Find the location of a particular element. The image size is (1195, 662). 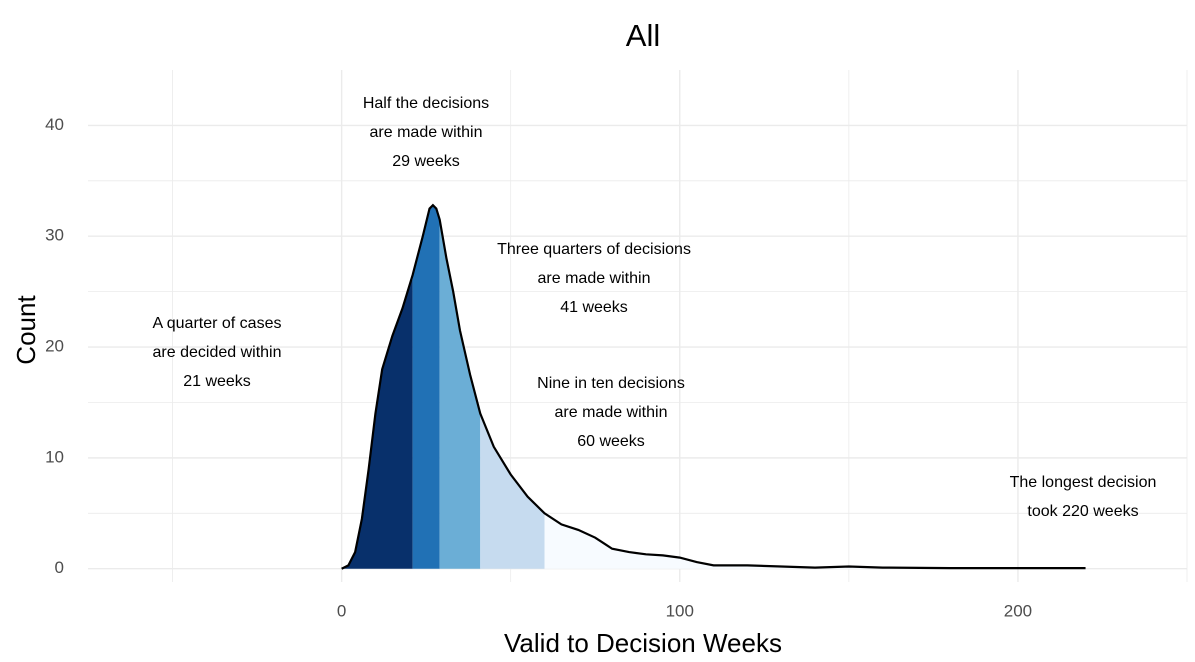

annotation: Three quarters of decisions is located at coordinates (594, 249).